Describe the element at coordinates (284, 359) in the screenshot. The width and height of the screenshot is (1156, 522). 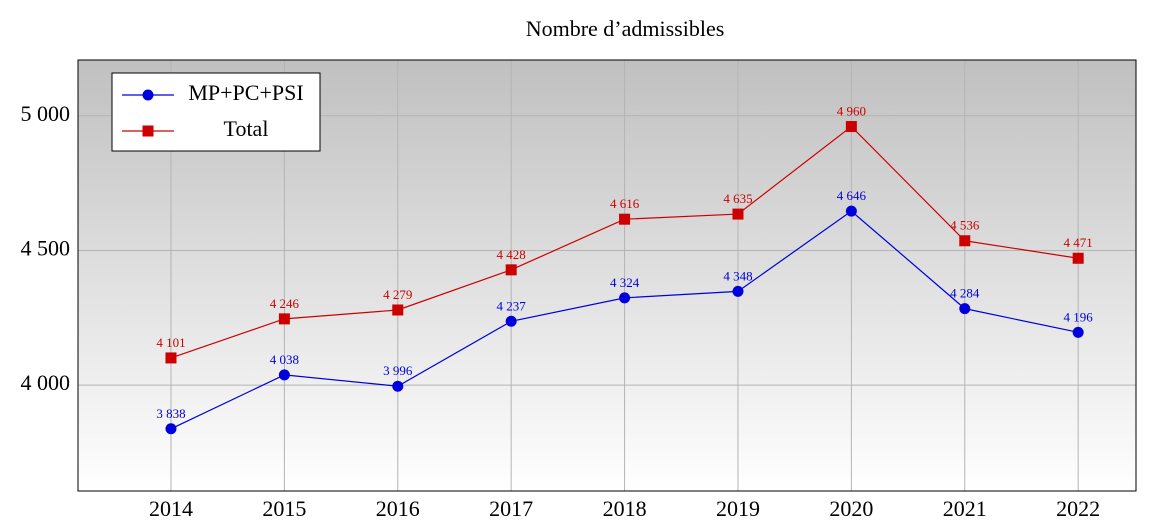
I see `value-label: 4 038` at that location.